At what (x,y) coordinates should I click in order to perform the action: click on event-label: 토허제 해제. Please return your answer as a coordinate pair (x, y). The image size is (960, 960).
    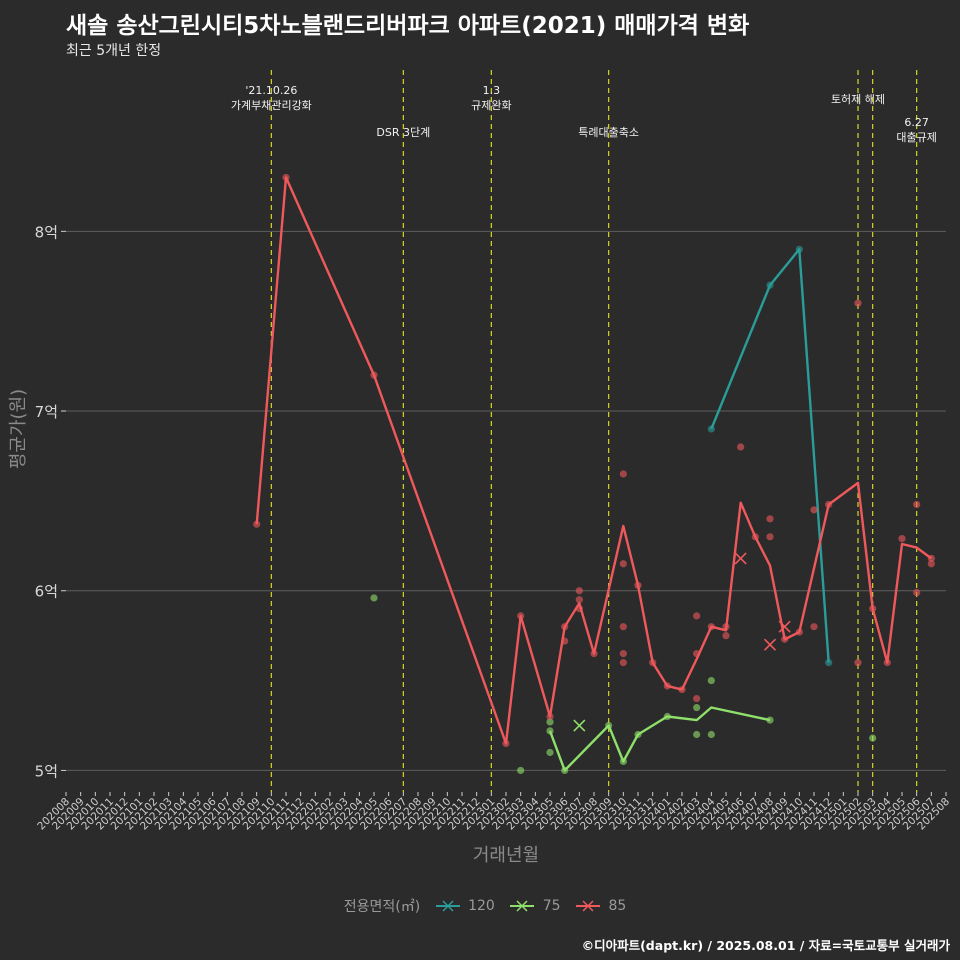
    Looking at the image, I should click on (858, 99).